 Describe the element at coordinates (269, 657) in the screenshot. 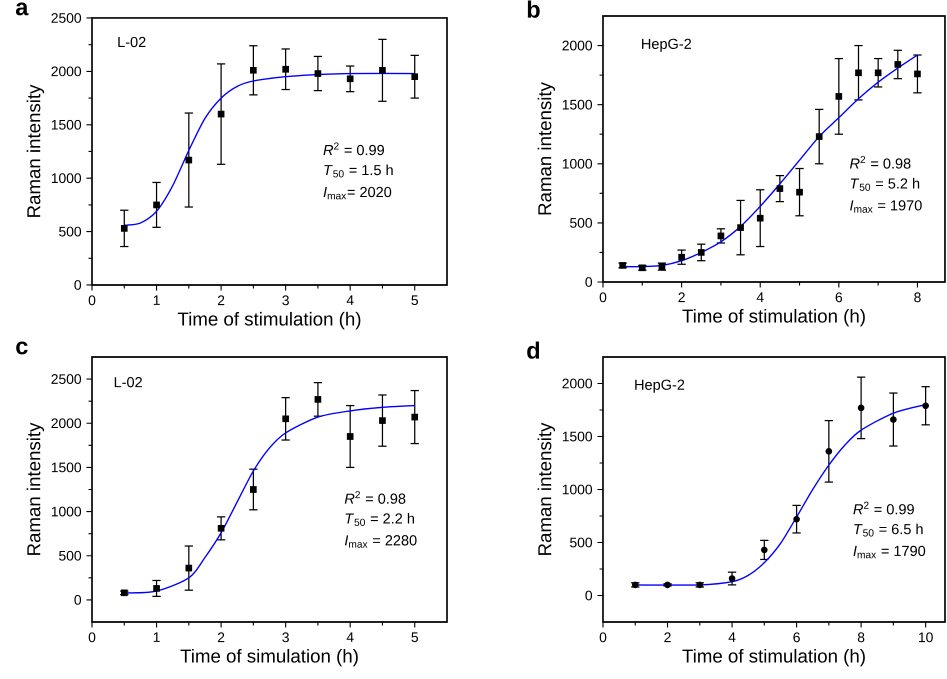

I see `x-axis-title: Time of simulation (h)` at that location.